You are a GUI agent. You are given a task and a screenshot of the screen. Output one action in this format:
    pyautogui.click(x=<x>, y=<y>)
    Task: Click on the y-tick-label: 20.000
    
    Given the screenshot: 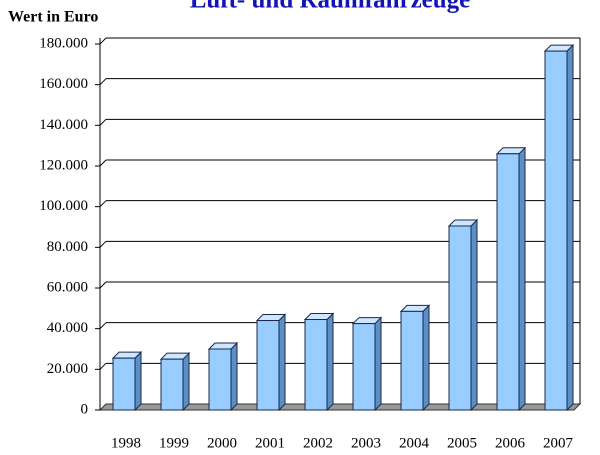 What is the action you would take?
    pyautogui.click(x=67, y=369)
    